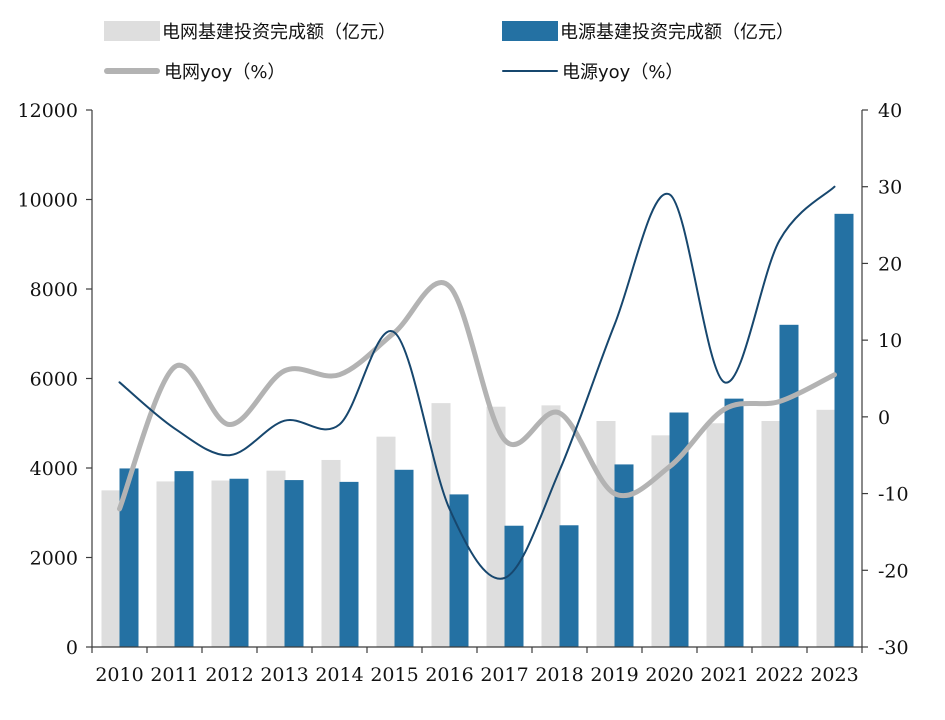  What do you see at coordinates (890, 188) in the screenshot?
I see `y-right-tick-label: 30` at bounding box center [890, 188].